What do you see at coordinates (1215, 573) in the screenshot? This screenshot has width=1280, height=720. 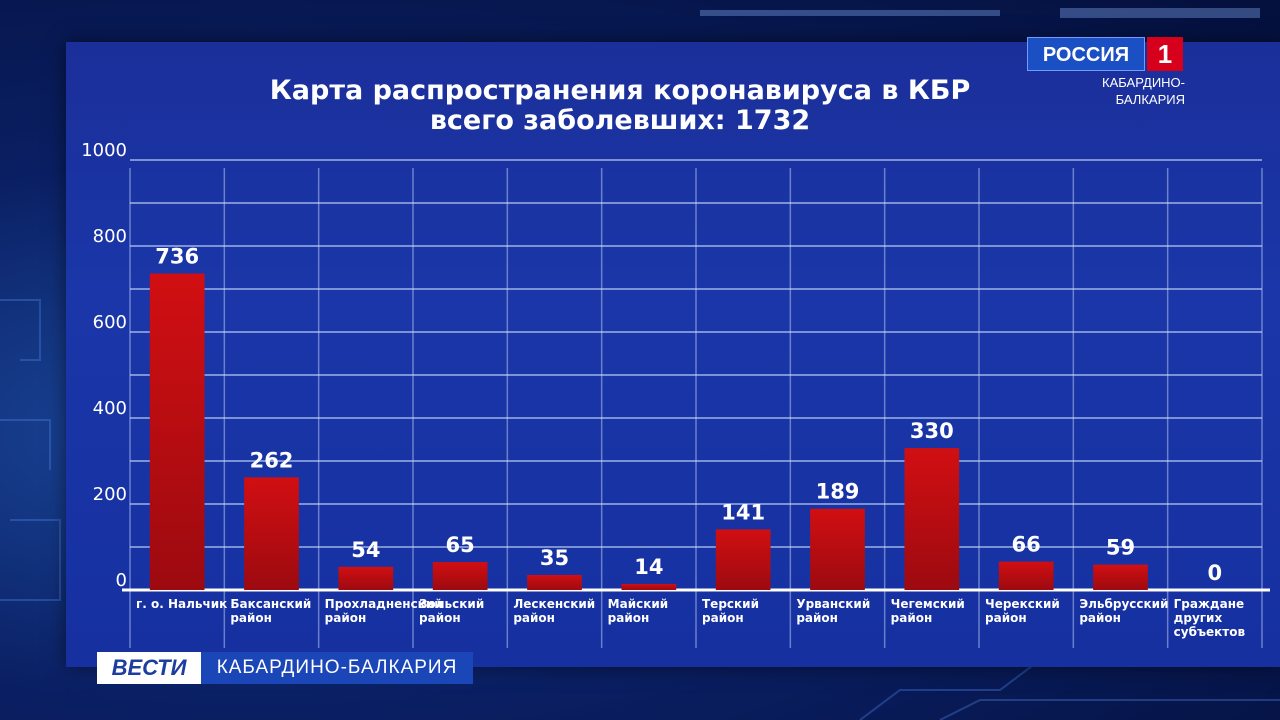 I see `bar-value-label: 0` at bounding box center [1215, 573].